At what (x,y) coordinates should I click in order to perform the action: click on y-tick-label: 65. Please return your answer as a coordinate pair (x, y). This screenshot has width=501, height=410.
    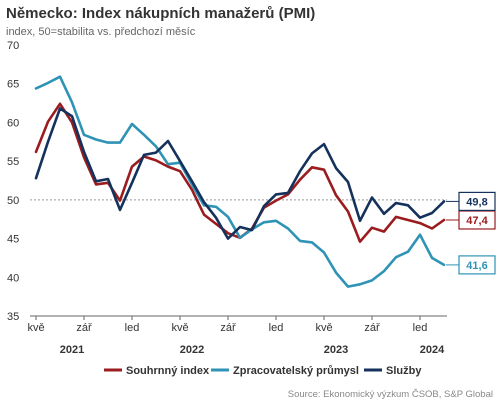
    Looking at the image, I should click on (13, 85).